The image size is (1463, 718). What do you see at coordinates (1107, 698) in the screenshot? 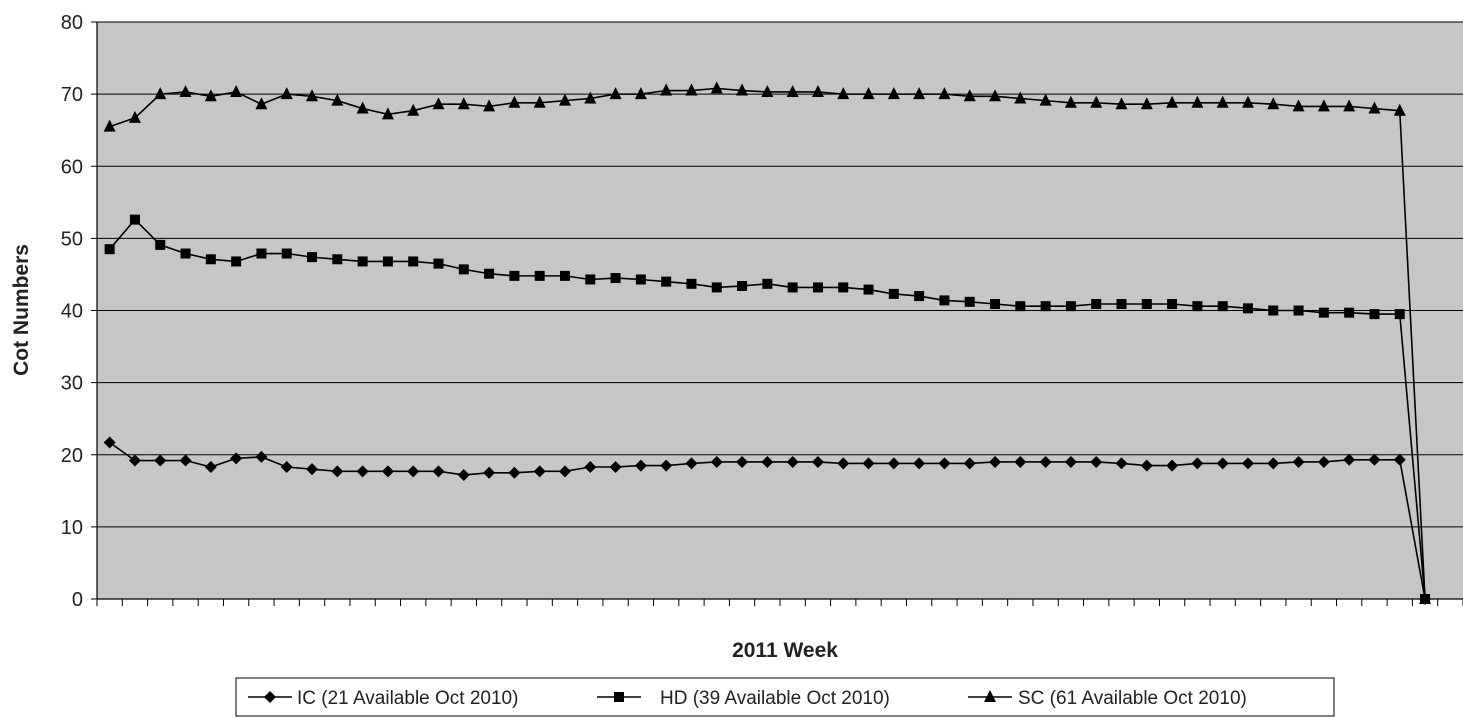
I see `legend-entry-sc: SC (61 Available Oct 2010)` at bounding box center [1107, 698].